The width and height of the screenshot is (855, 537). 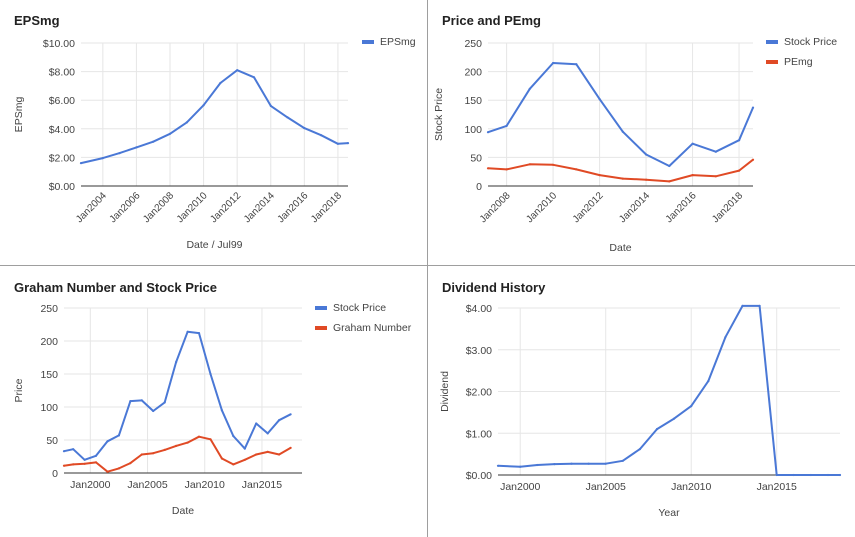 What do you see at coordinates (62, 101) in the screenshot?
I see `y-tick-label: $6.00` at bounding box center [62, 101].